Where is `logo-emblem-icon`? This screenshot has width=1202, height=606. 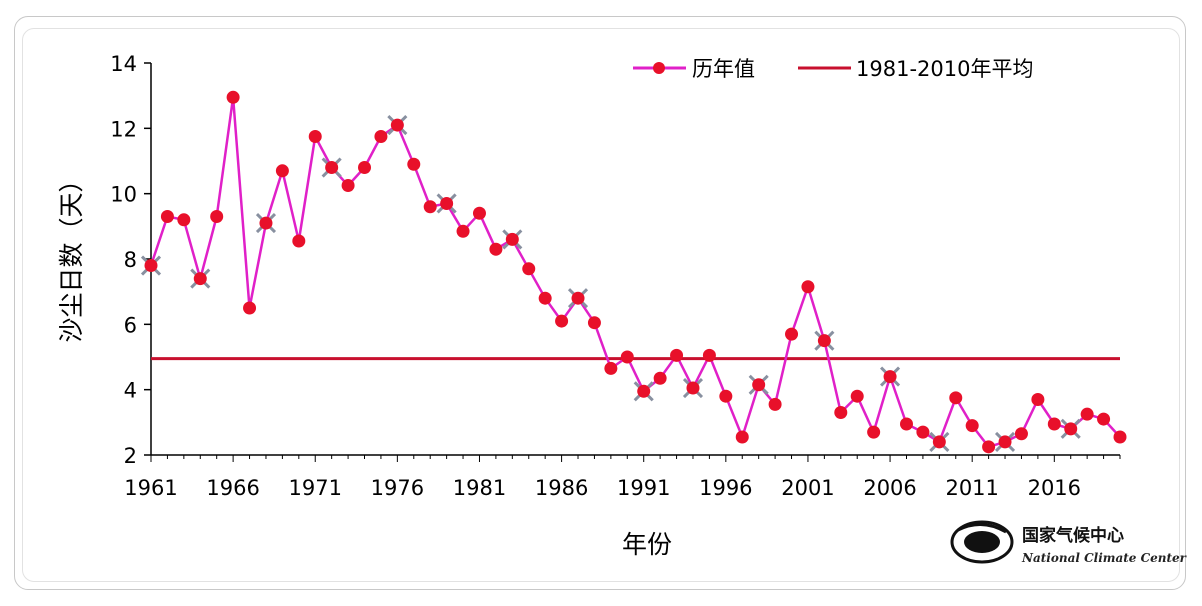
logo-emblem-icon is located at coordinates (982, 542).